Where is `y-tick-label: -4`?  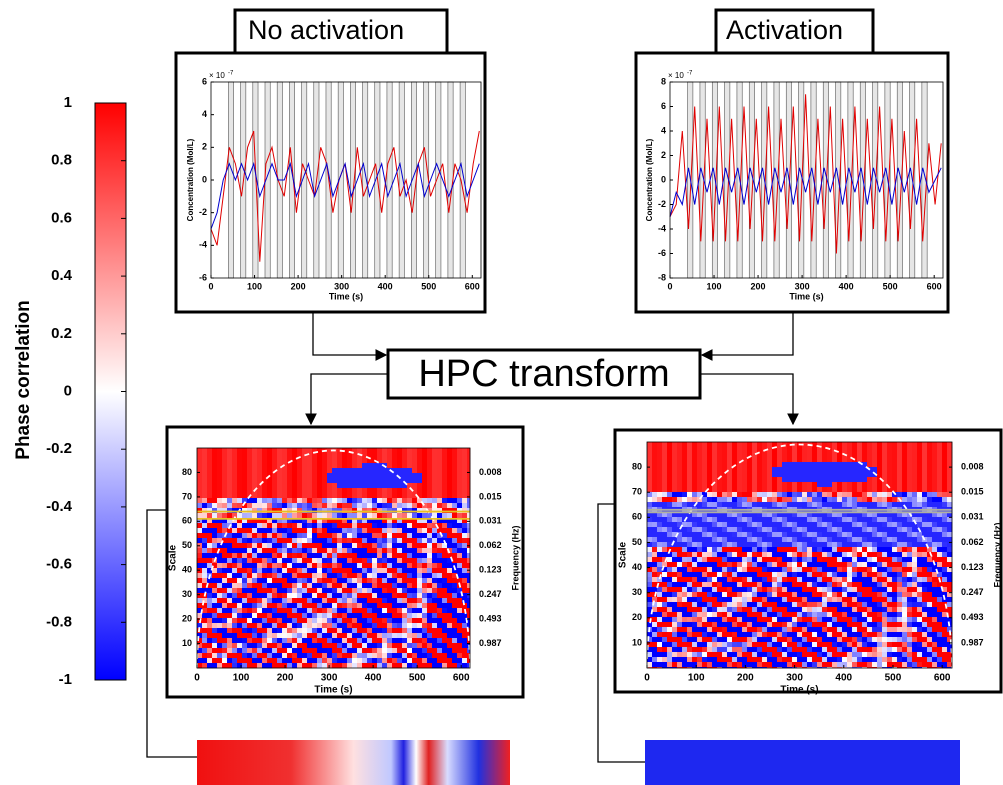 y-tick-label: -4 is located at coordinates (203, 245).